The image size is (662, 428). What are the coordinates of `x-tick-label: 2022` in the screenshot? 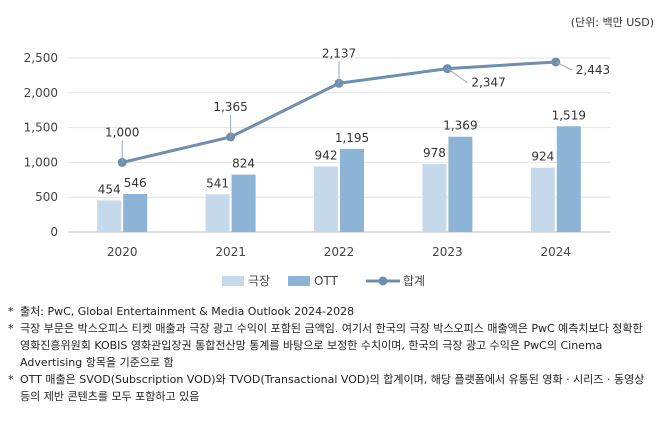 It's located at (339, 252).